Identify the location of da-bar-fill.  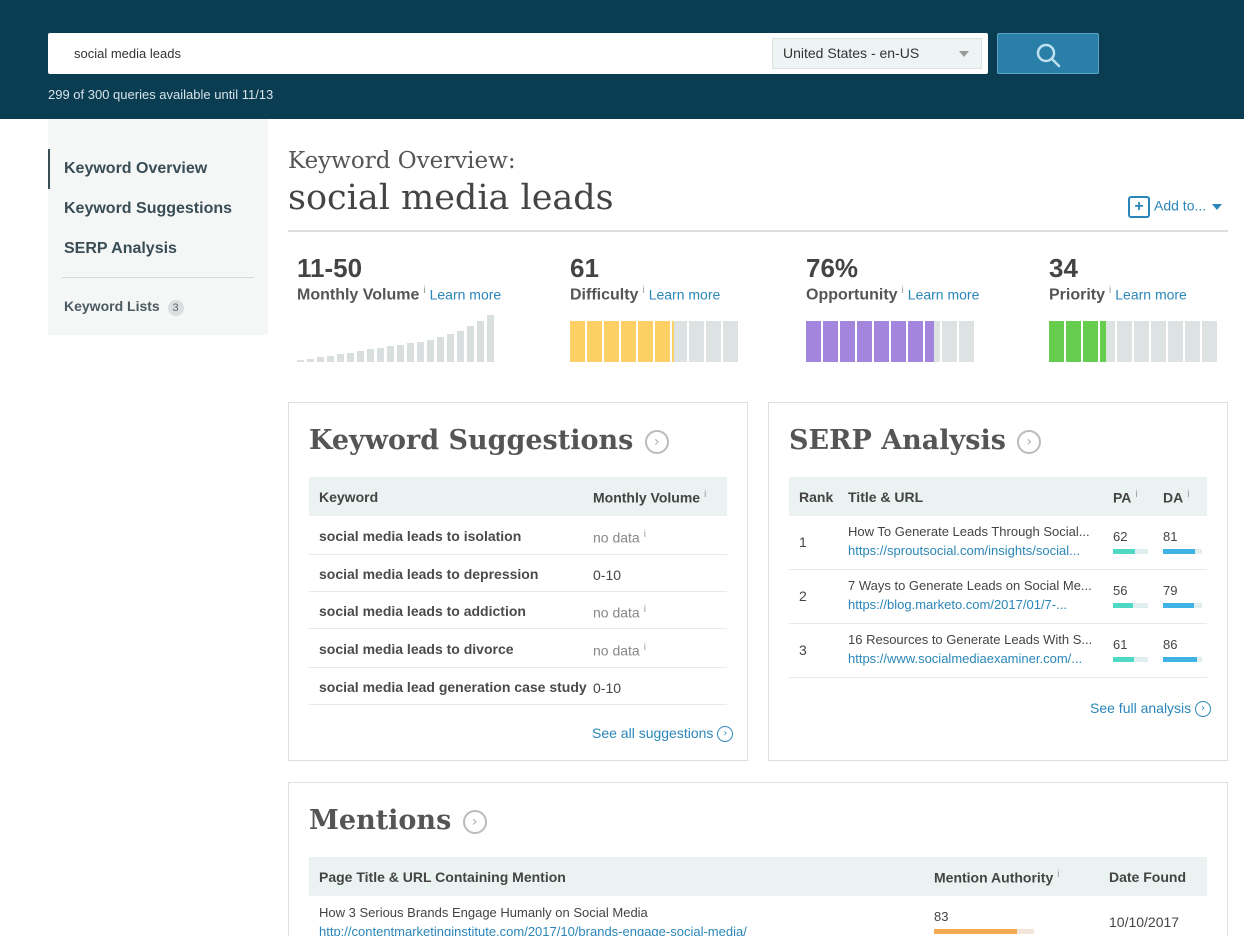
(1179, 551).